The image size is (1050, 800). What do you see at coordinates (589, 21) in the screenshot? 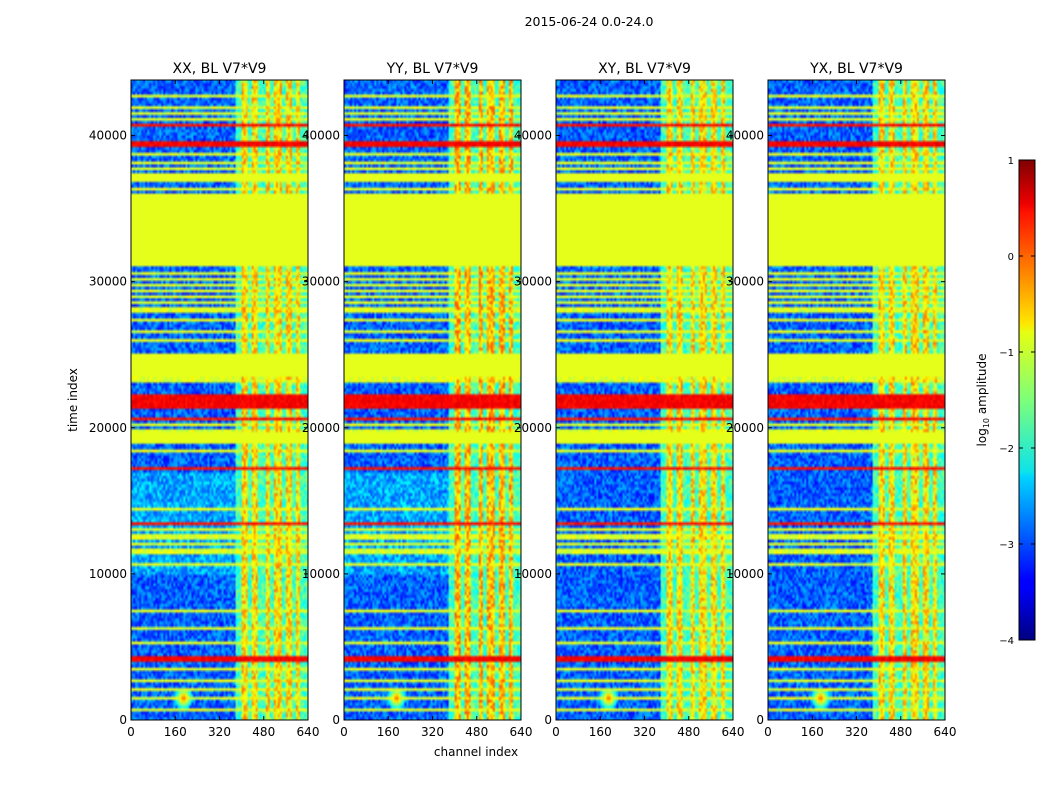
I see `figure-suptitle: 2015-06-24 0.0-24.0` at bounding box center [589, 21].